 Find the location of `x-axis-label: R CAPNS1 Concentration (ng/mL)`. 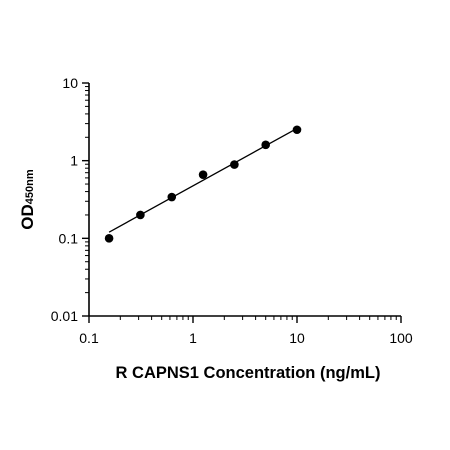

x-axis-label: R CAPNS1 Concentration (ng/mL) is located at coordinates (248, 373).